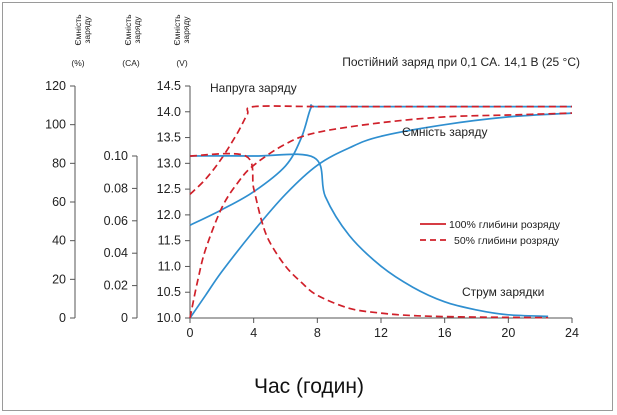 The image size is (617, 415). What do you see at coordinates (190, 333) in the screenshot?
I see `x-tick-label: 0` at bounding box center [190, 333].